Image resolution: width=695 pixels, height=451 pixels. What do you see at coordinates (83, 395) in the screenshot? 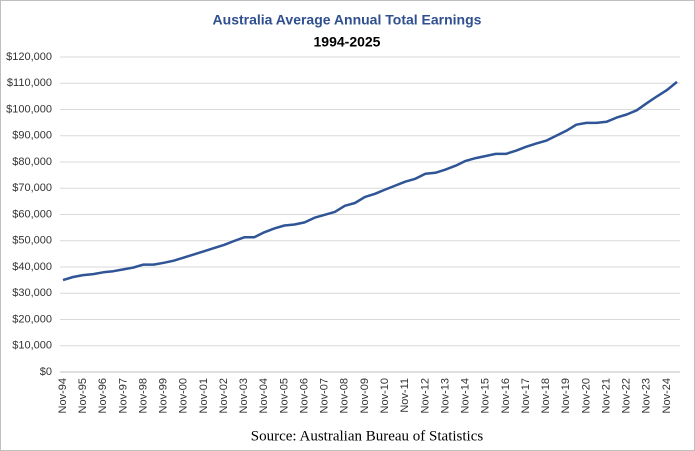
I see `x-tick-label: Nov-95` at bounding box center [83, 395].